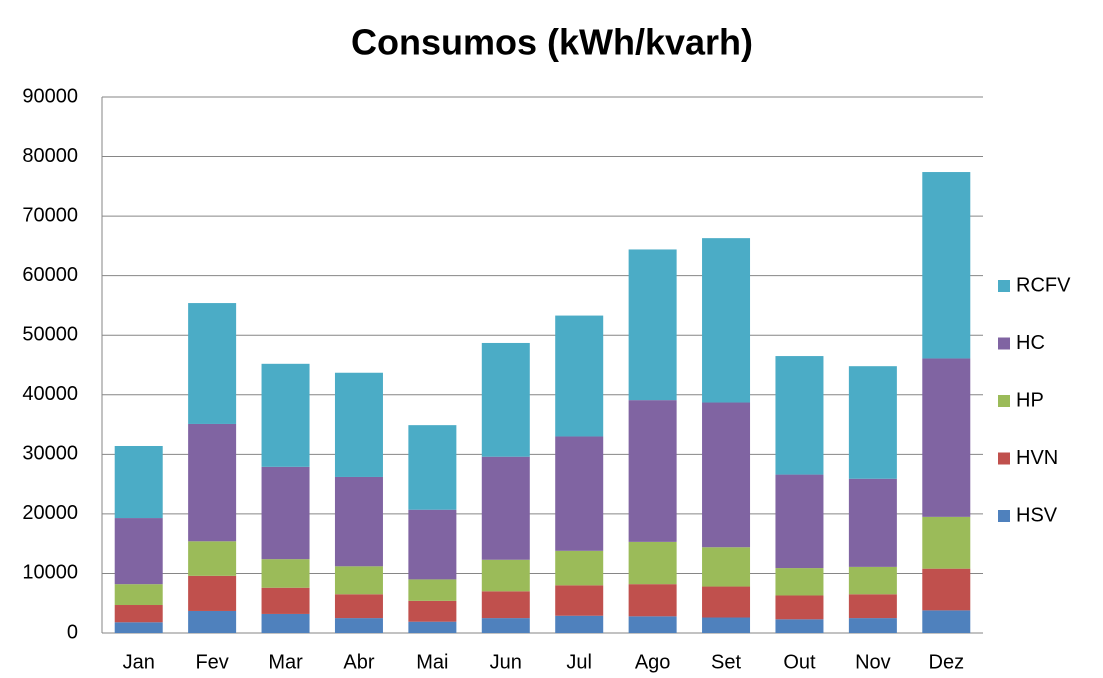  Describe the element at coordinates (873, 662) in the screenshot. I see `x-tick-label: Nov` at that location.